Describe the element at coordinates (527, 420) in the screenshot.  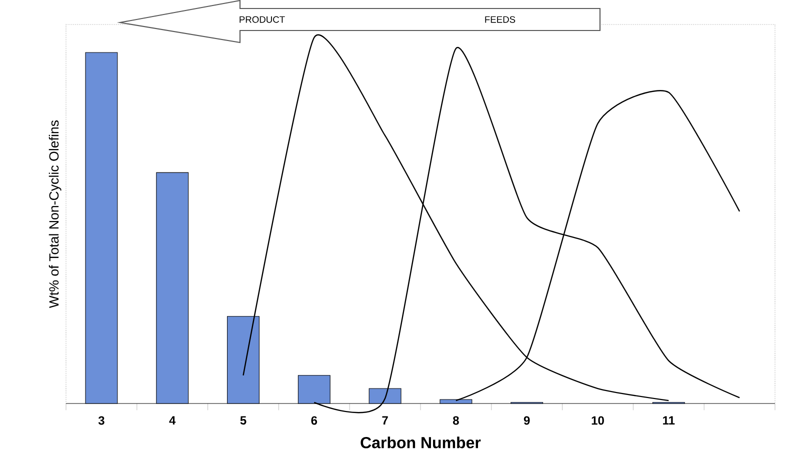
I see `x-tick-label: 9` at that location.